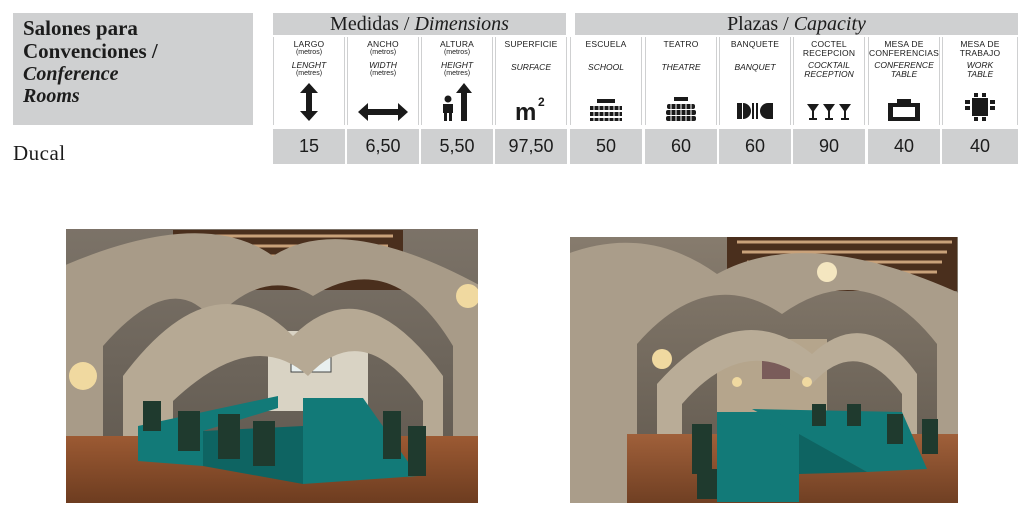  What do you see at coordinates (606, 81) in the screenshot?
I see `column-school: ESCUELA SCHOOL` at bounding box center [606, 81].